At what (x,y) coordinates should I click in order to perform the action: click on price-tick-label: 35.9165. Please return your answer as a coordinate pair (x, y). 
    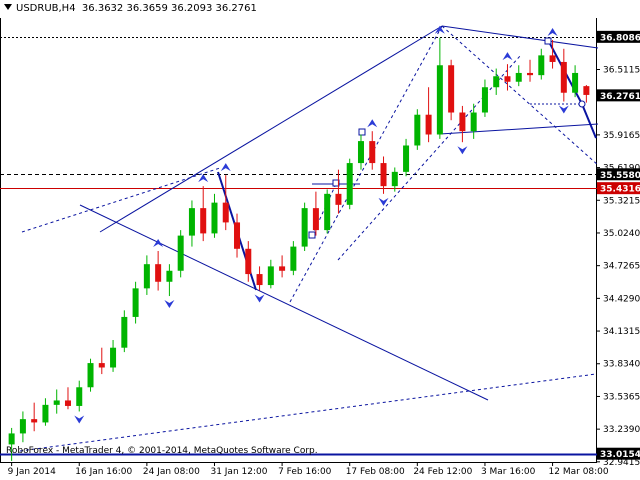
    Looking at the image, I should click on (621, 136).